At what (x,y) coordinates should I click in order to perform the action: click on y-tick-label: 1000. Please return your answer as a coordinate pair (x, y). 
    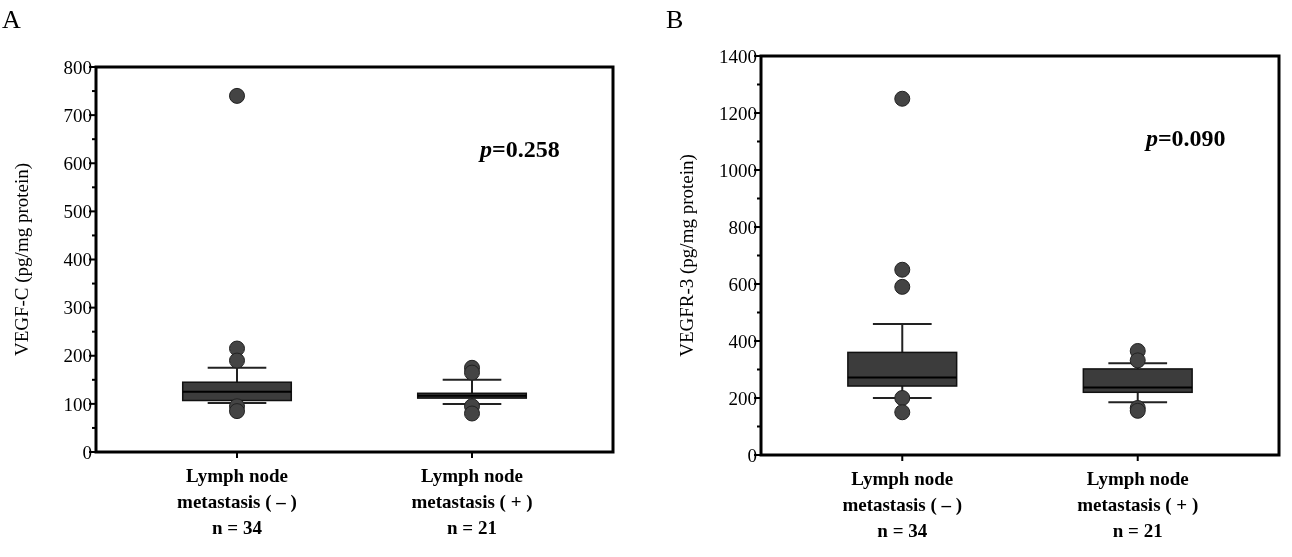
    Looking at the image, I should click on (738, 170).